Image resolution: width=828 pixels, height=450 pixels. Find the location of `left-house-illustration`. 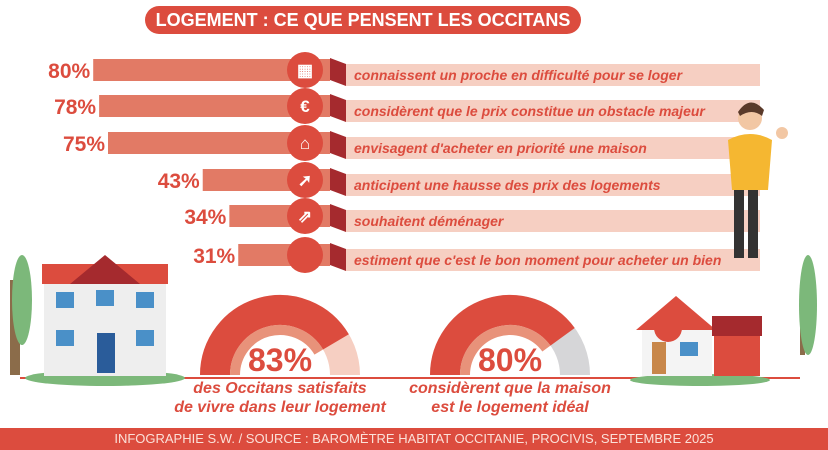

left-house-illustration is located at coordinates (97, 320).